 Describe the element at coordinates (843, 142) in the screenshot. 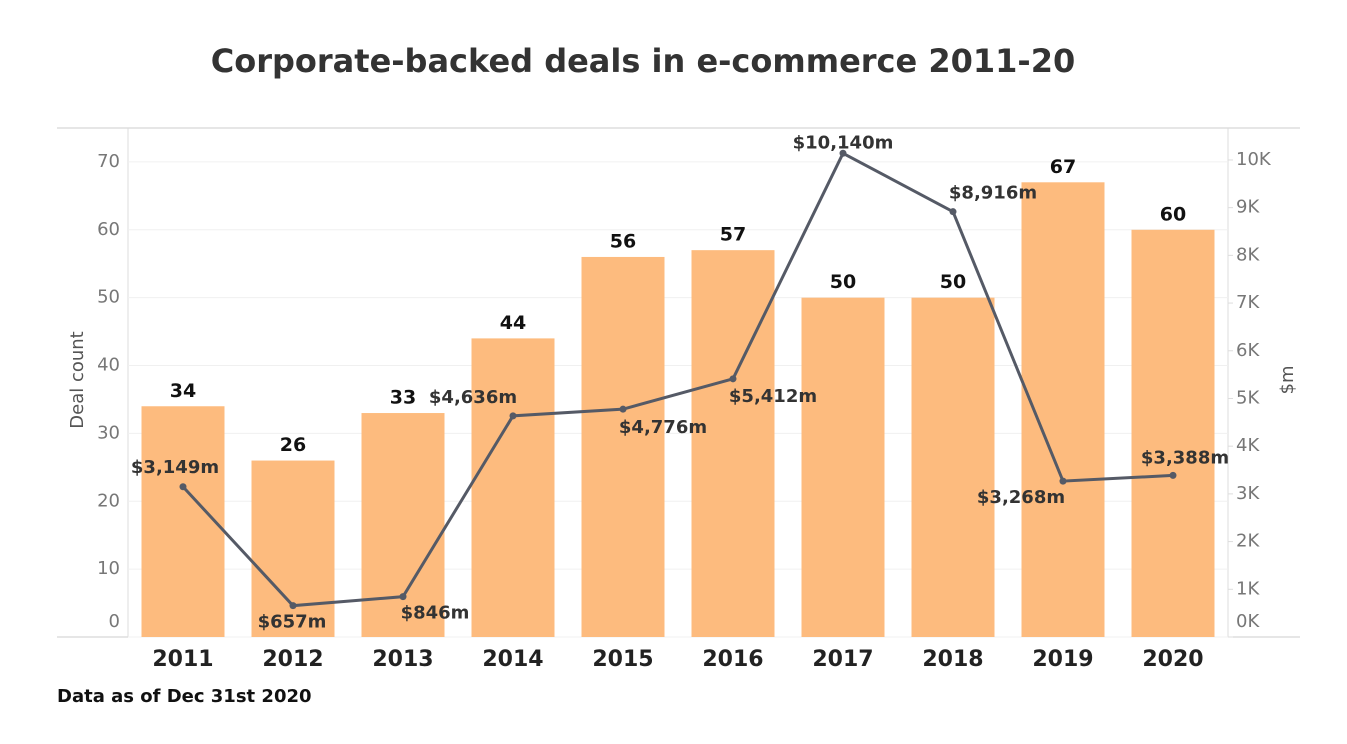

I see `line-value-label: $10,140m` at that location.